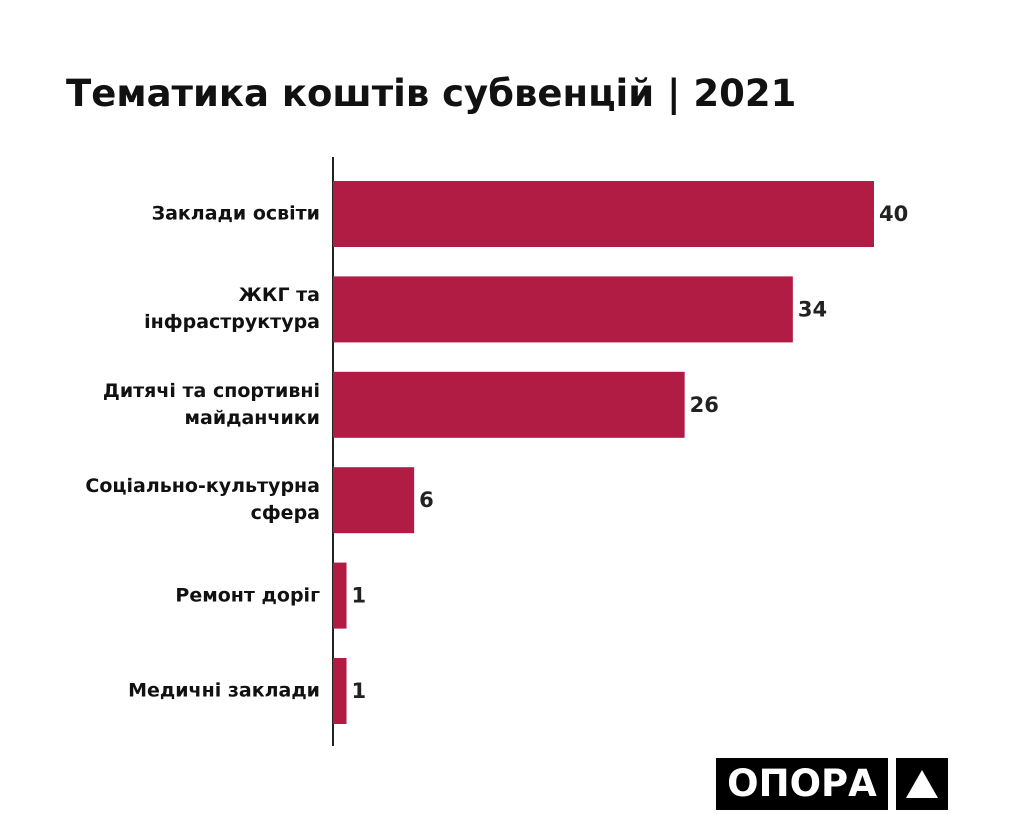  What do you see at coordinates (704, 405) in the screenshot?
I see `value-label: 26` at bounding box center [704, 405].